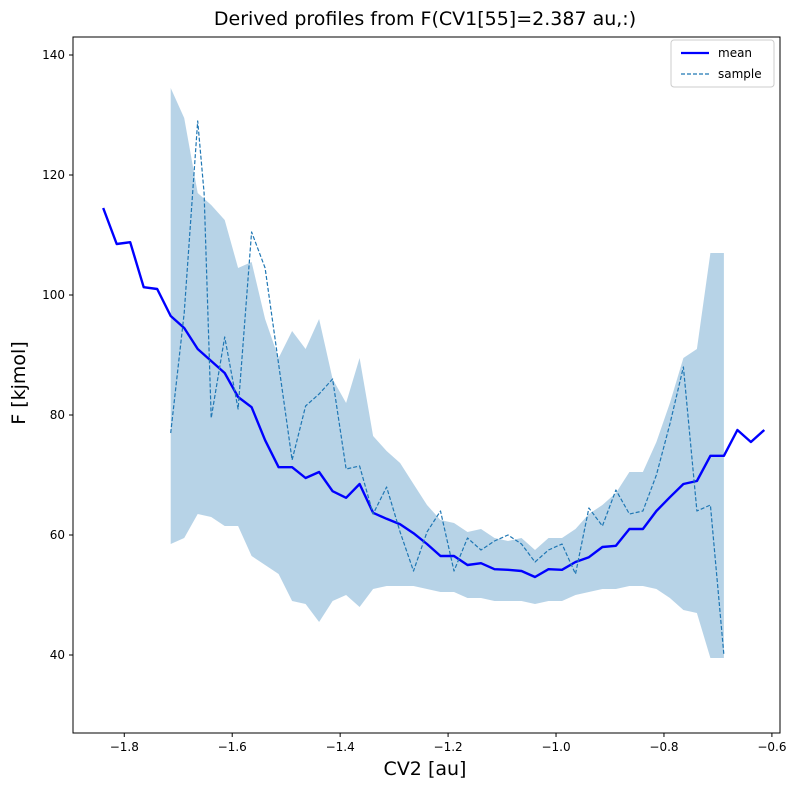 The width and height of the screenshot is (790, 790). I want to click on legend: mean sample, so click(722, 63).